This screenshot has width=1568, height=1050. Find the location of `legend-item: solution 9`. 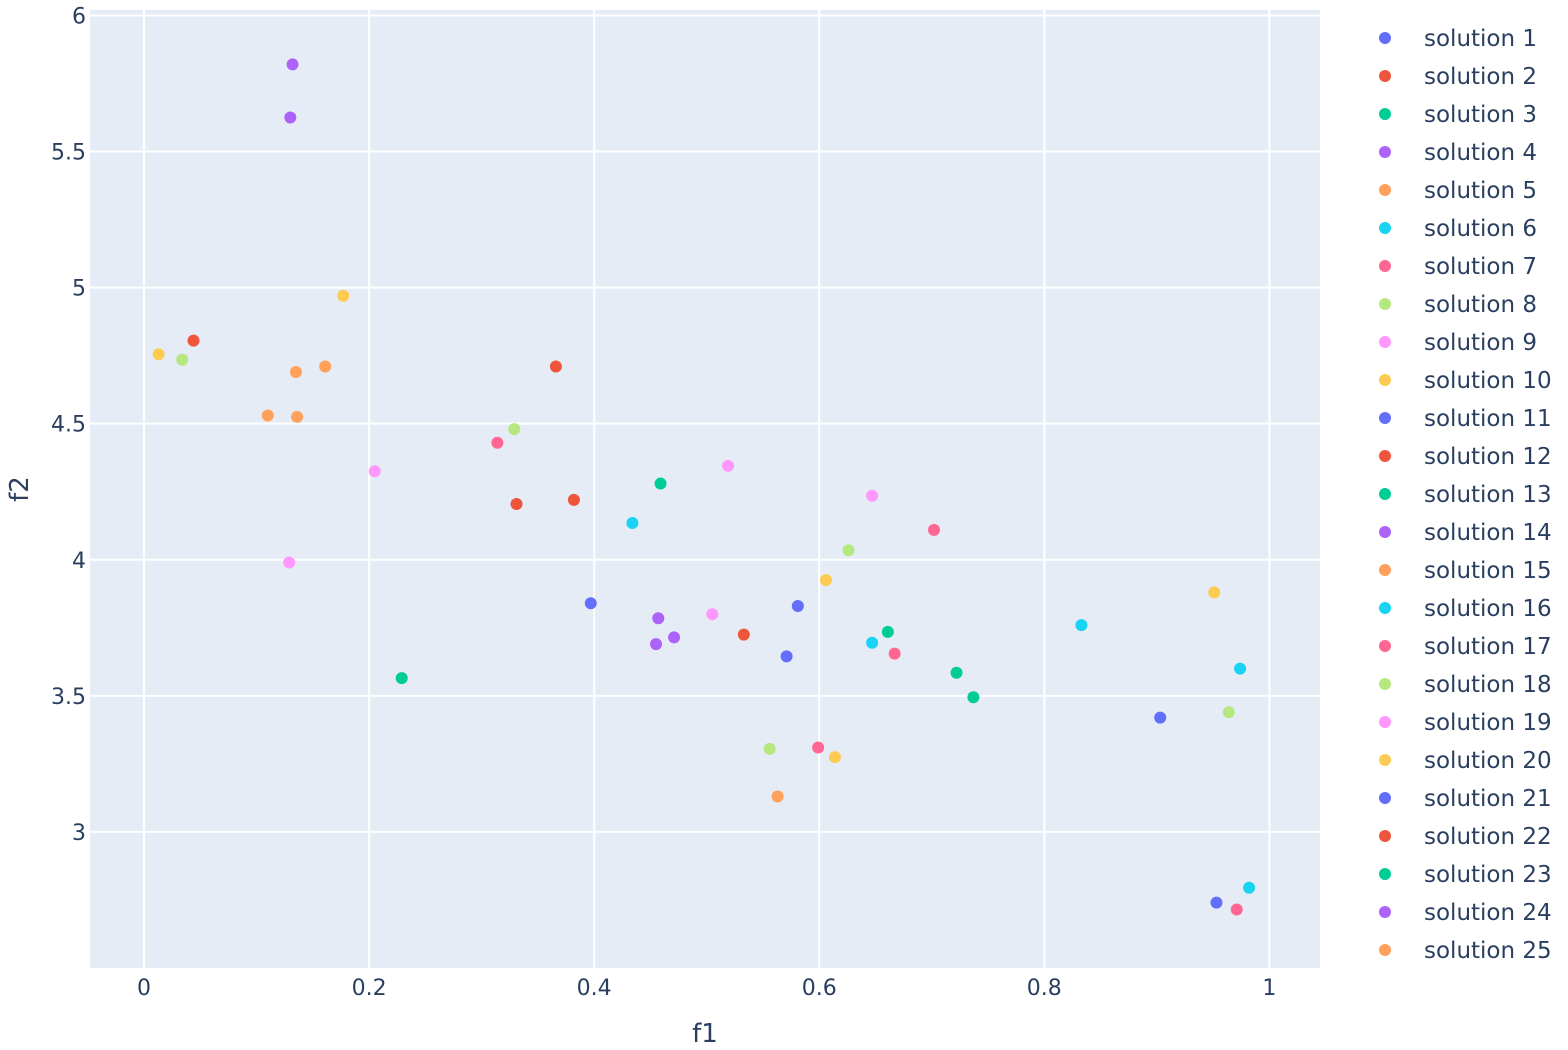

legend-item: solution 9 is located at coordinates (1458, 343).